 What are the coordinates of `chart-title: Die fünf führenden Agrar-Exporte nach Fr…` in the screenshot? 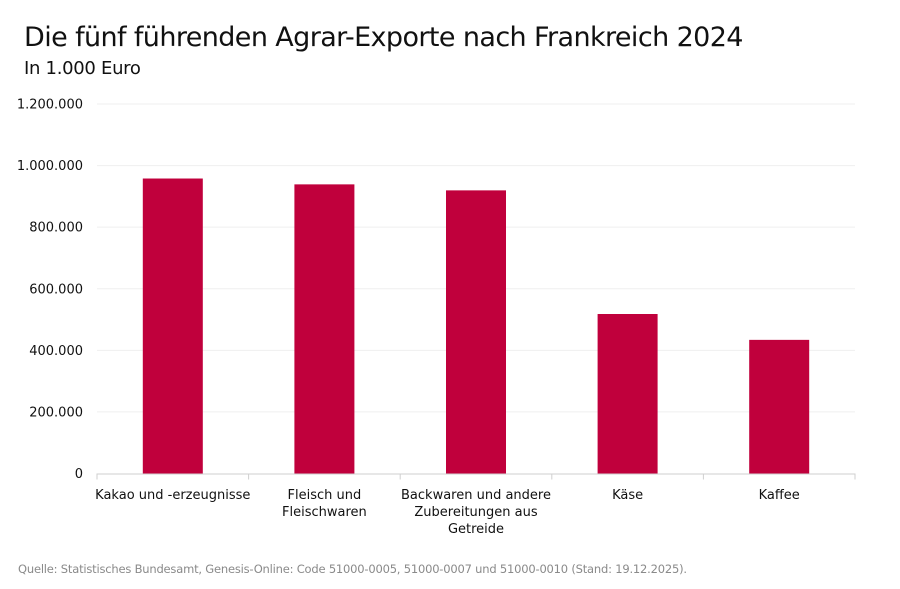 It's located at (383, 37).